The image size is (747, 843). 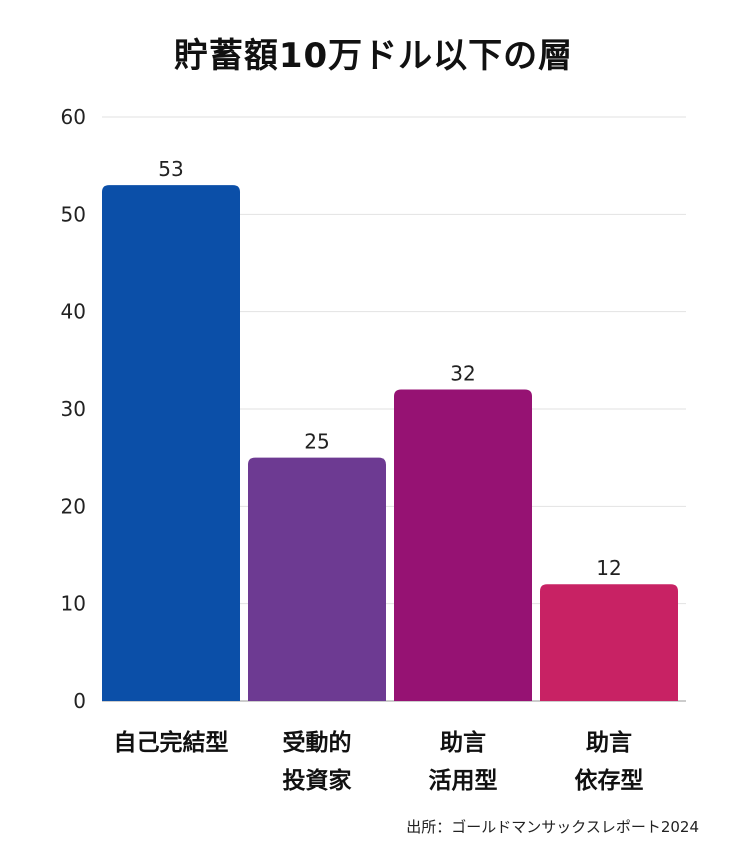 What do you see at coordinates (608, 568) in the screenshot?
I see `data-label-4: 12` at bounding box center [608, 568].